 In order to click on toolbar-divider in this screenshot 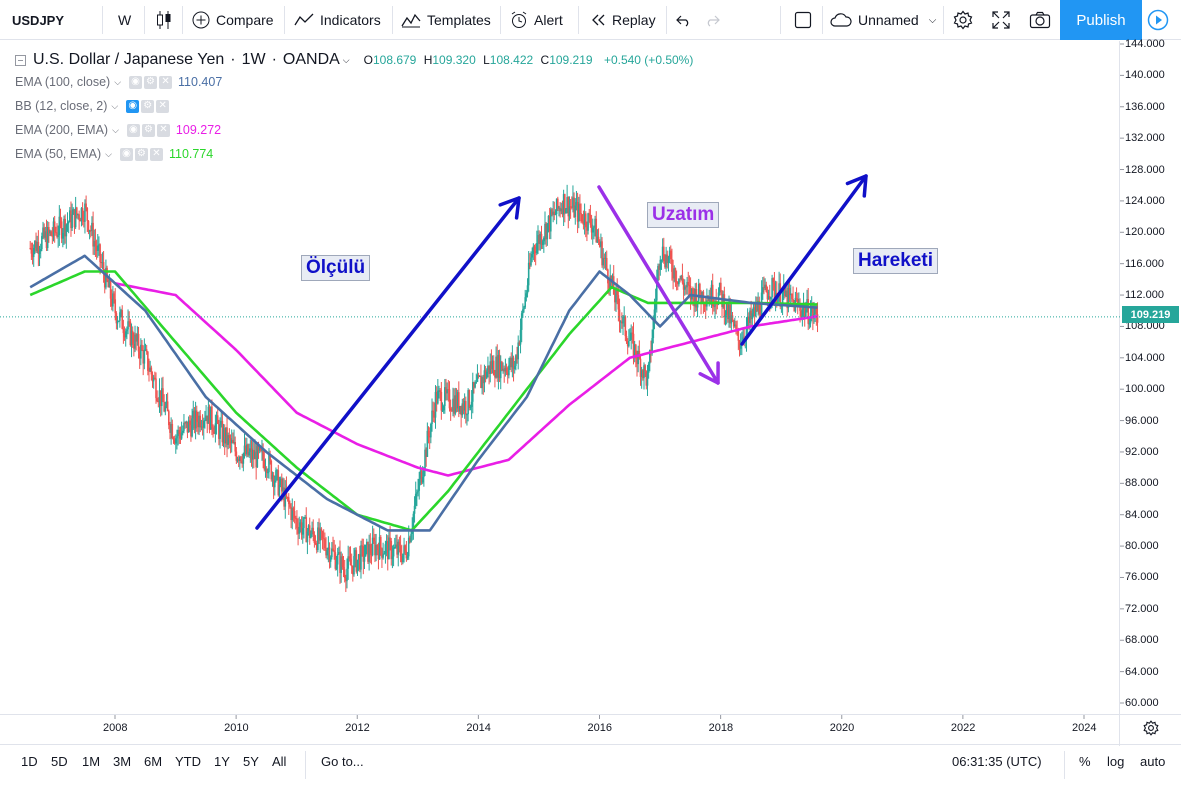, I will do `click(943, 20)`.